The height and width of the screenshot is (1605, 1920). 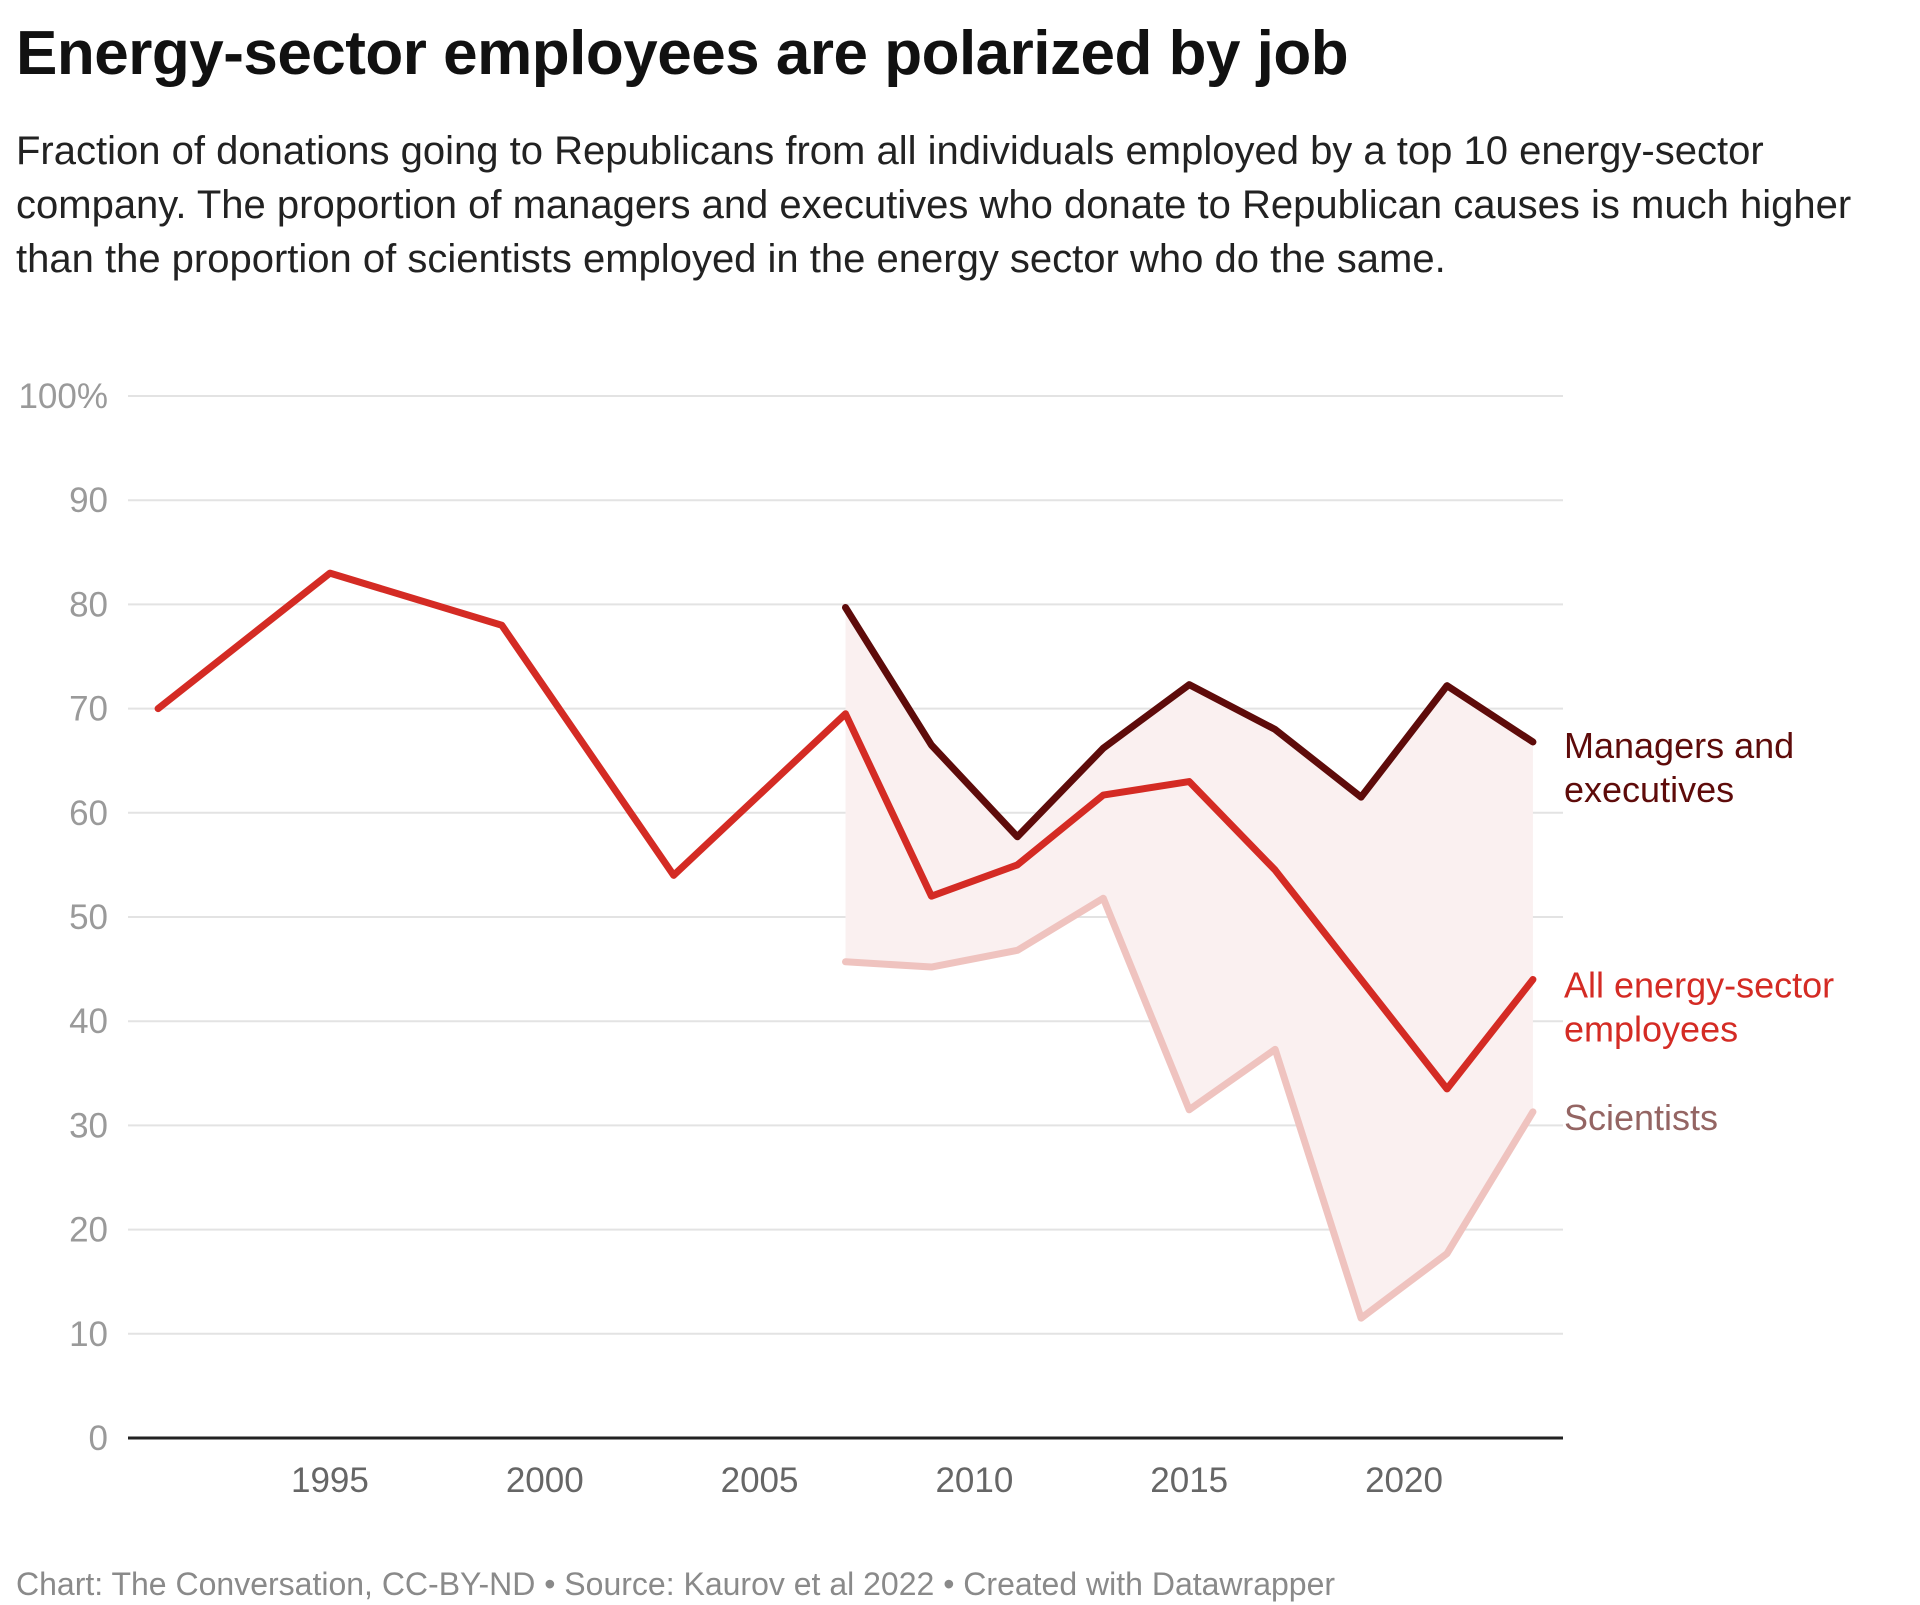 I want to click on series-label: executives, so click(x=1649, y=789).